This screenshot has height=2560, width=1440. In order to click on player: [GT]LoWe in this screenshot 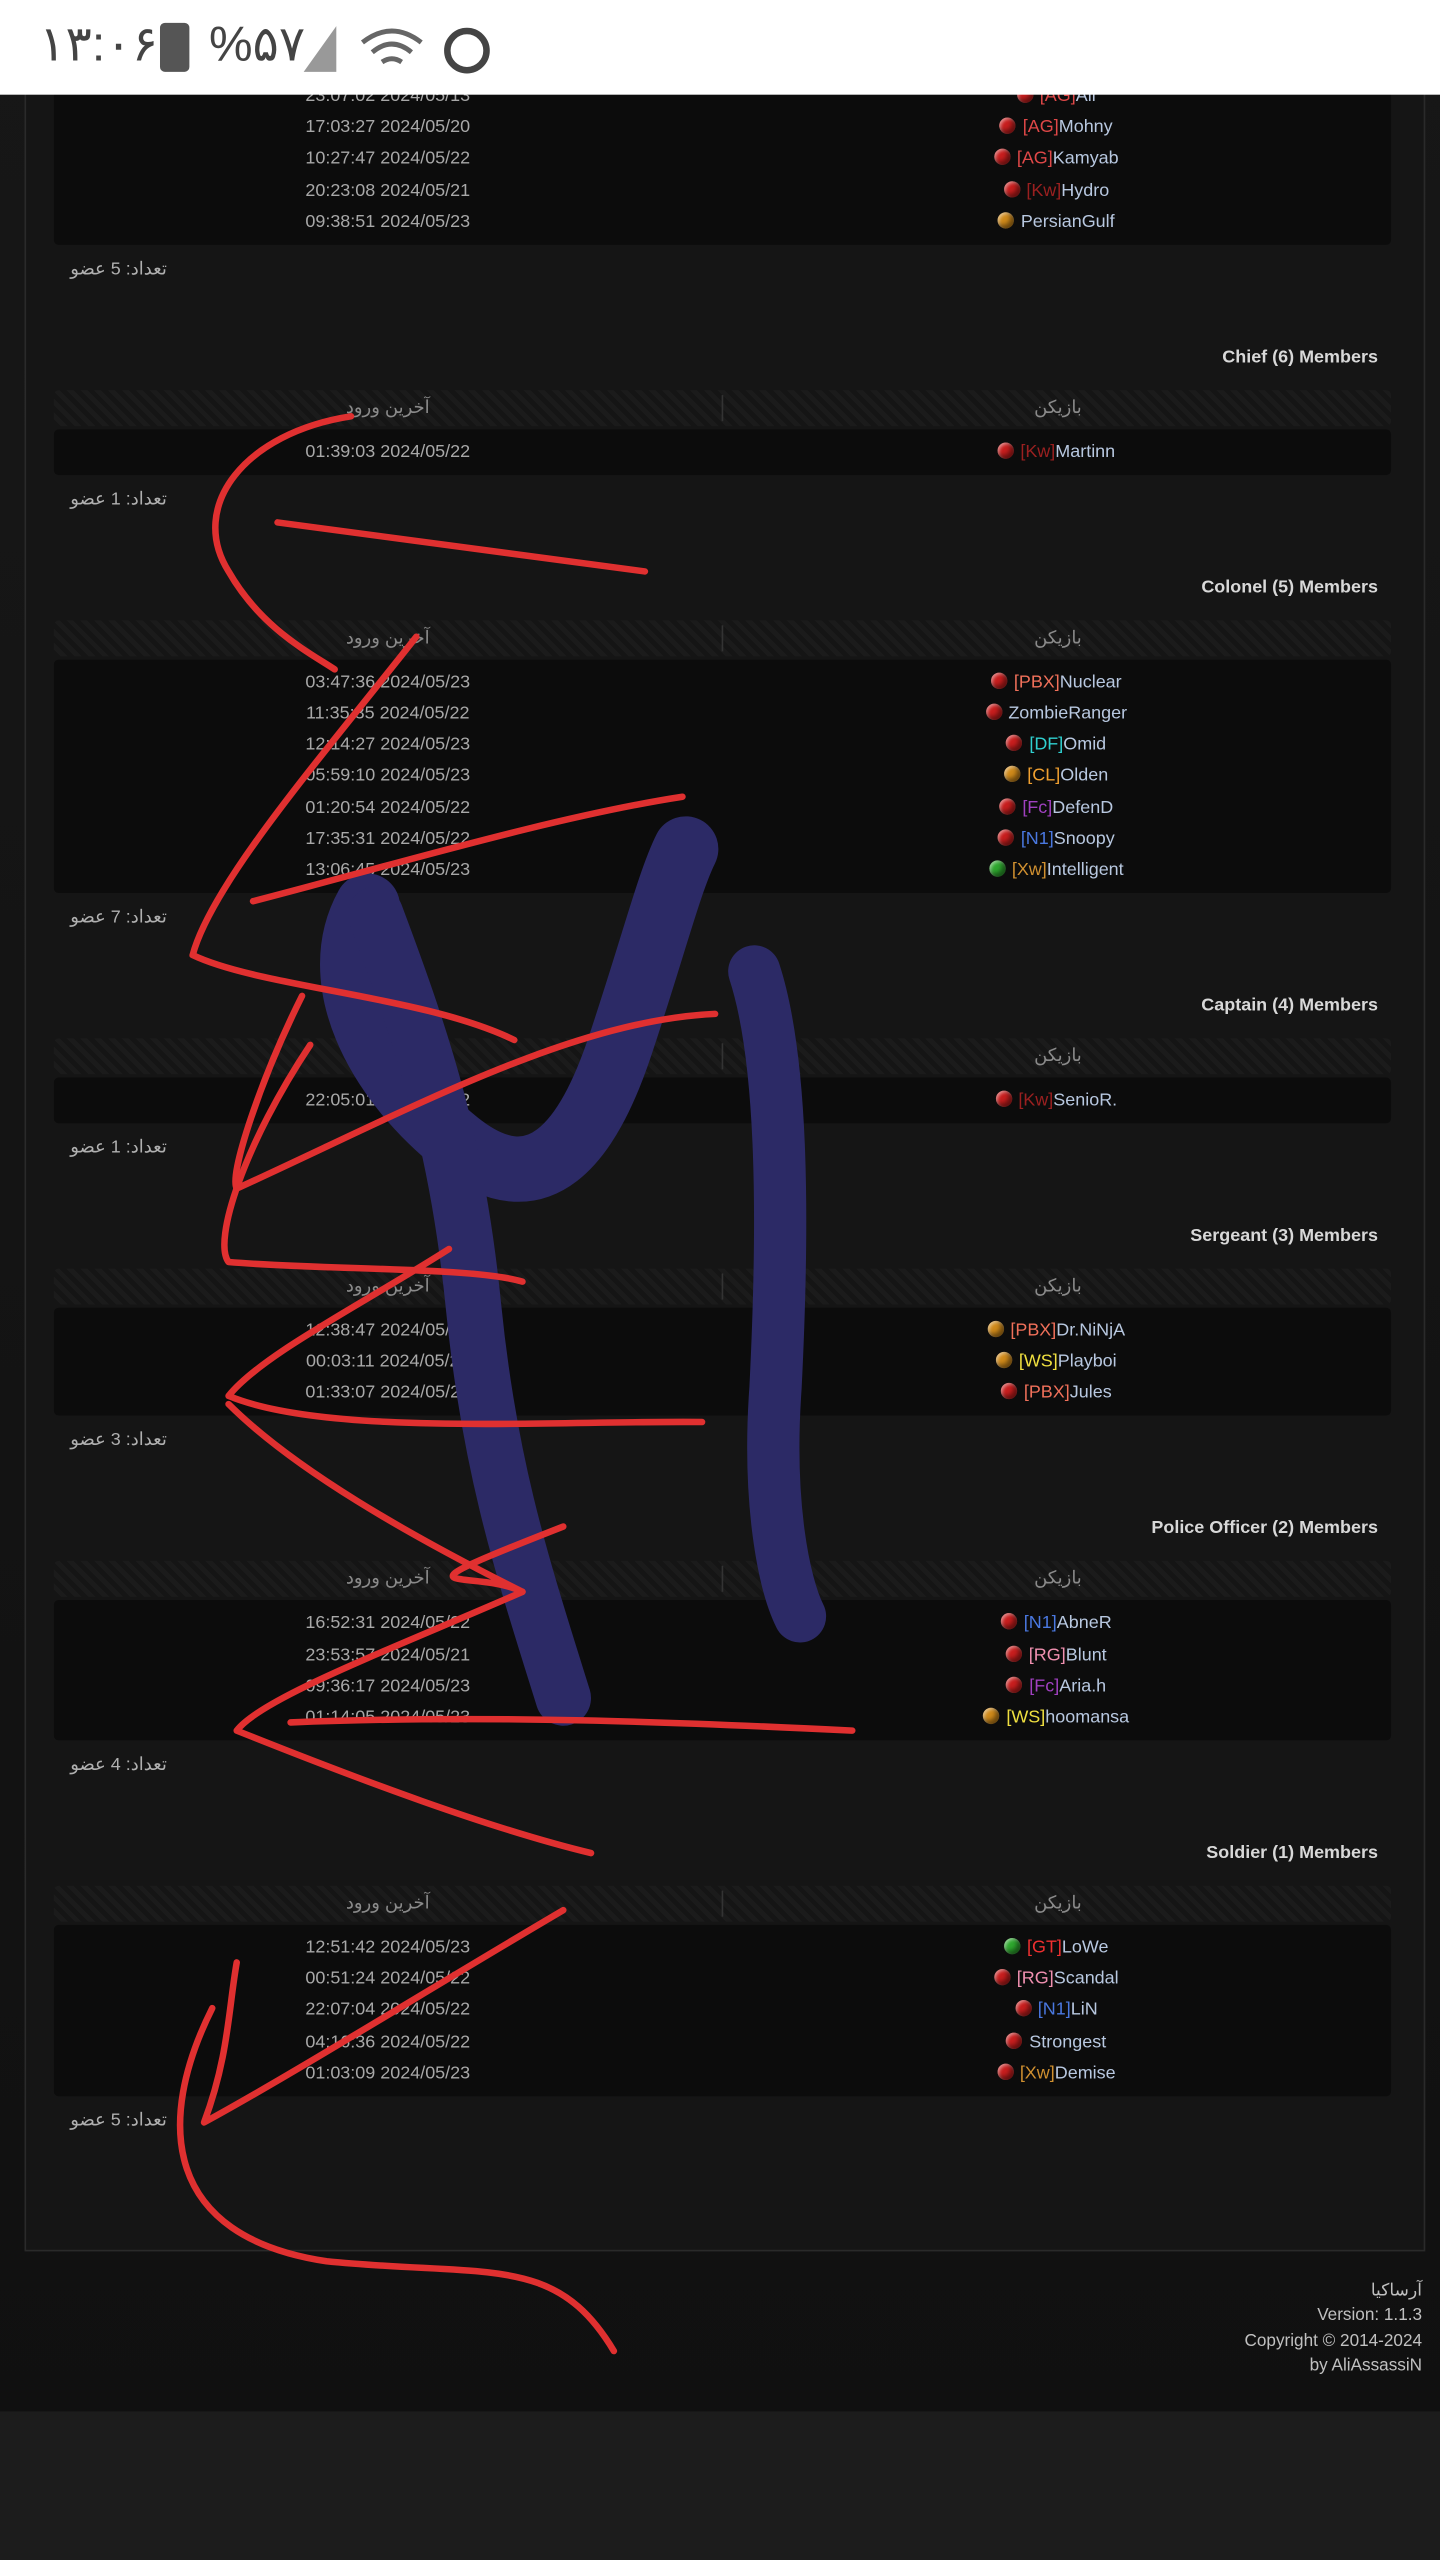, I will do `click(1056, 1948)`.